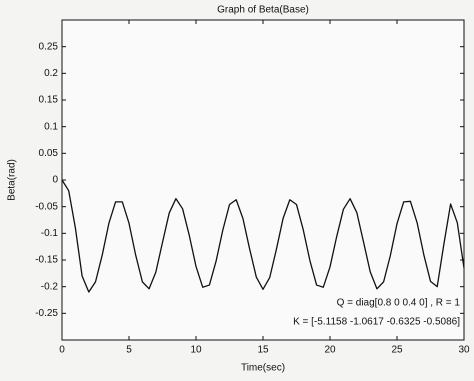 The height and width of the screenshot is (381, 474). I want to click on annotation: Q = diag[0.8 0 0.4 0] , R = 1, so click(399, 303).